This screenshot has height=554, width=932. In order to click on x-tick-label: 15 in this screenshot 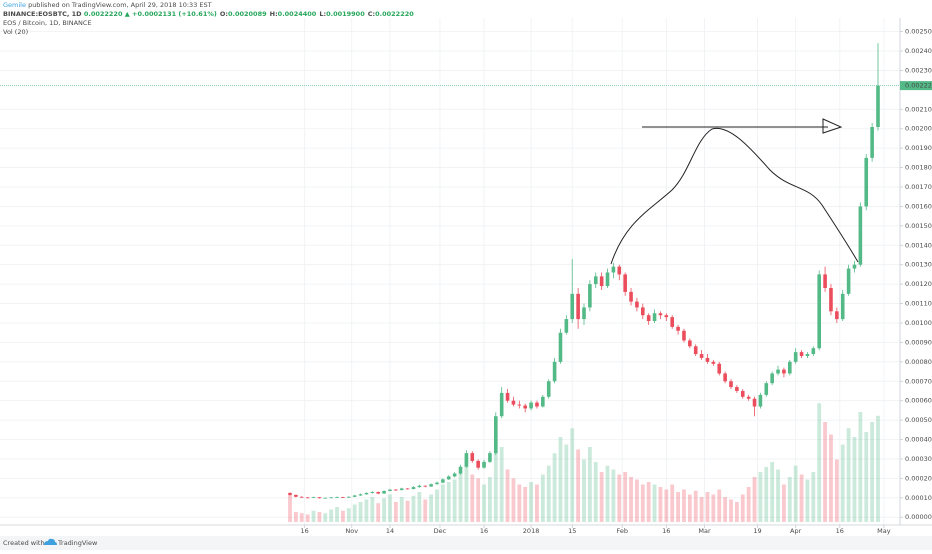, I will do `click(572, 531)`.